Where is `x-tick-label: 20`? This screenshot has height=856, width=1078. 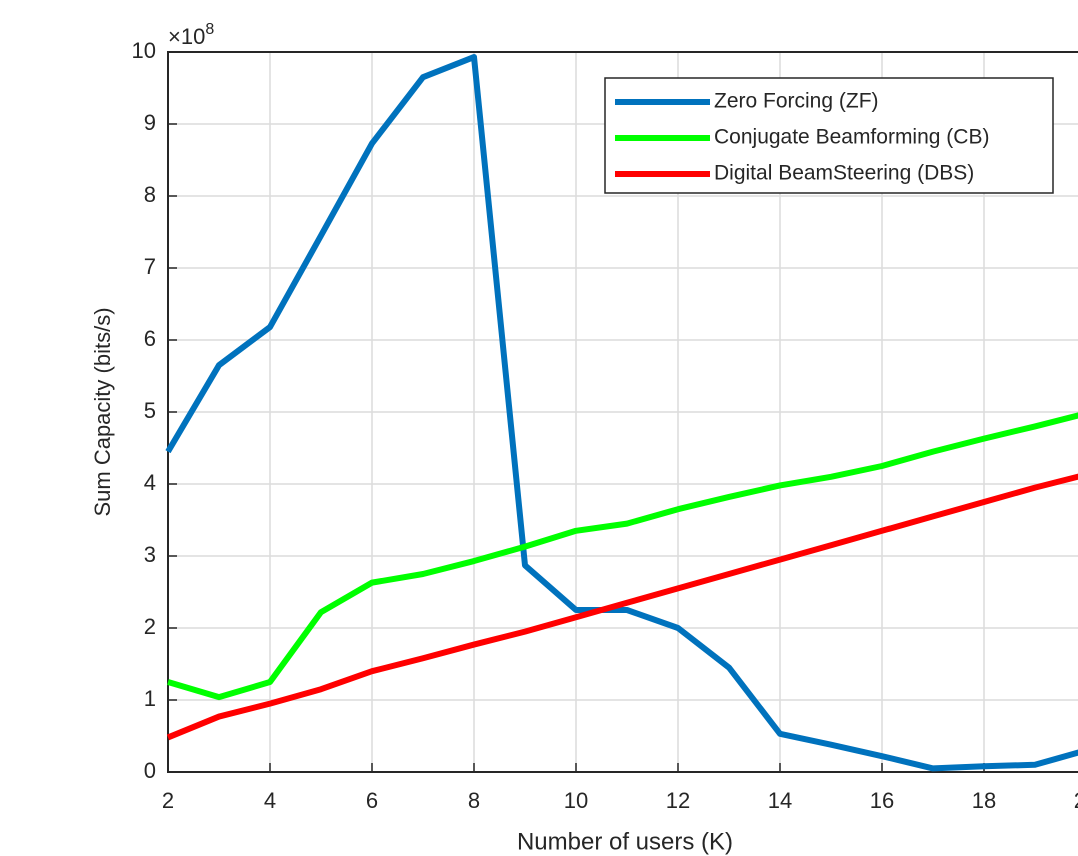 x-tick-label: 20 is located at coordinates (1076, 800).